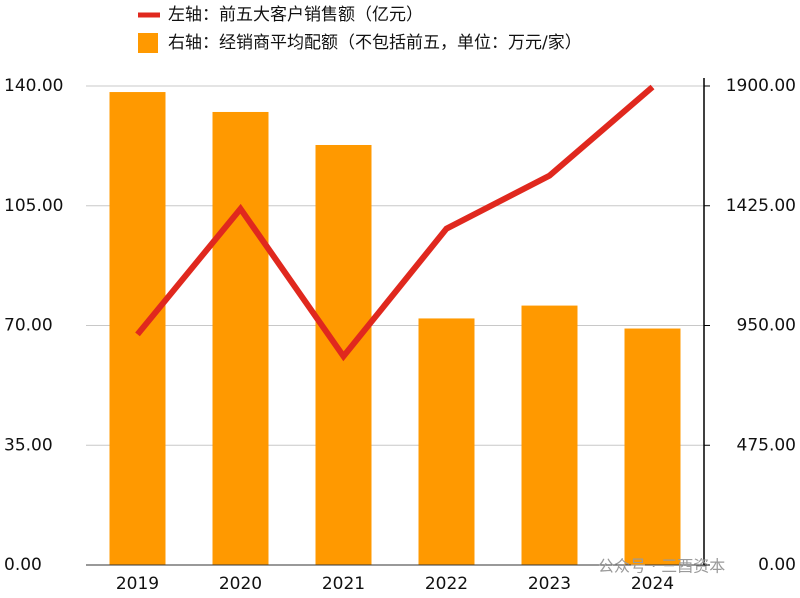  I want to click on y-tick-label: 0.00, so click(23, 565).